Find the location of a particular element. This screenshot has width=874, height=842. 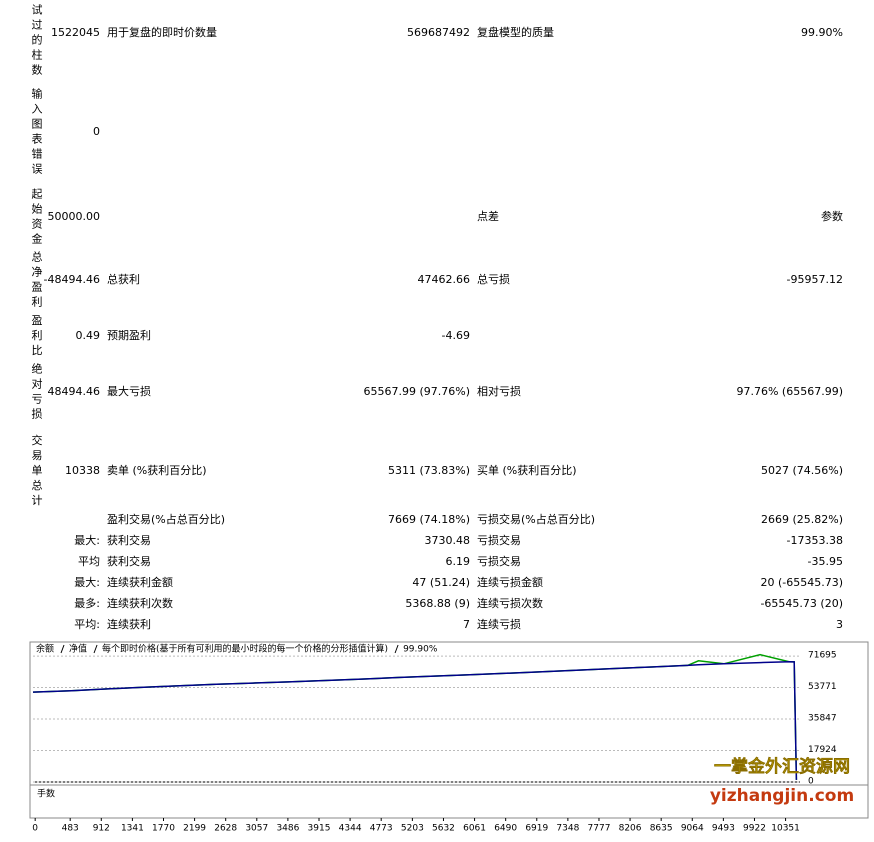

table-cell: -35.95 is located at coordinates (825, 561).